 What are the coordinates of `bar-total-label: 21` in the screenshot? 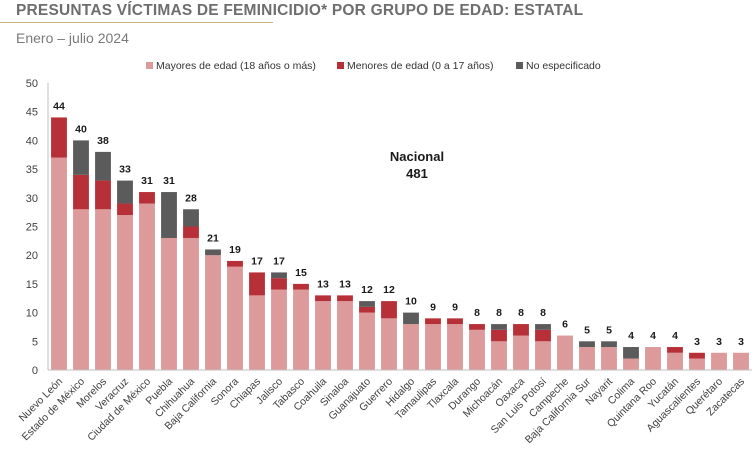 It's located at (213, 238).